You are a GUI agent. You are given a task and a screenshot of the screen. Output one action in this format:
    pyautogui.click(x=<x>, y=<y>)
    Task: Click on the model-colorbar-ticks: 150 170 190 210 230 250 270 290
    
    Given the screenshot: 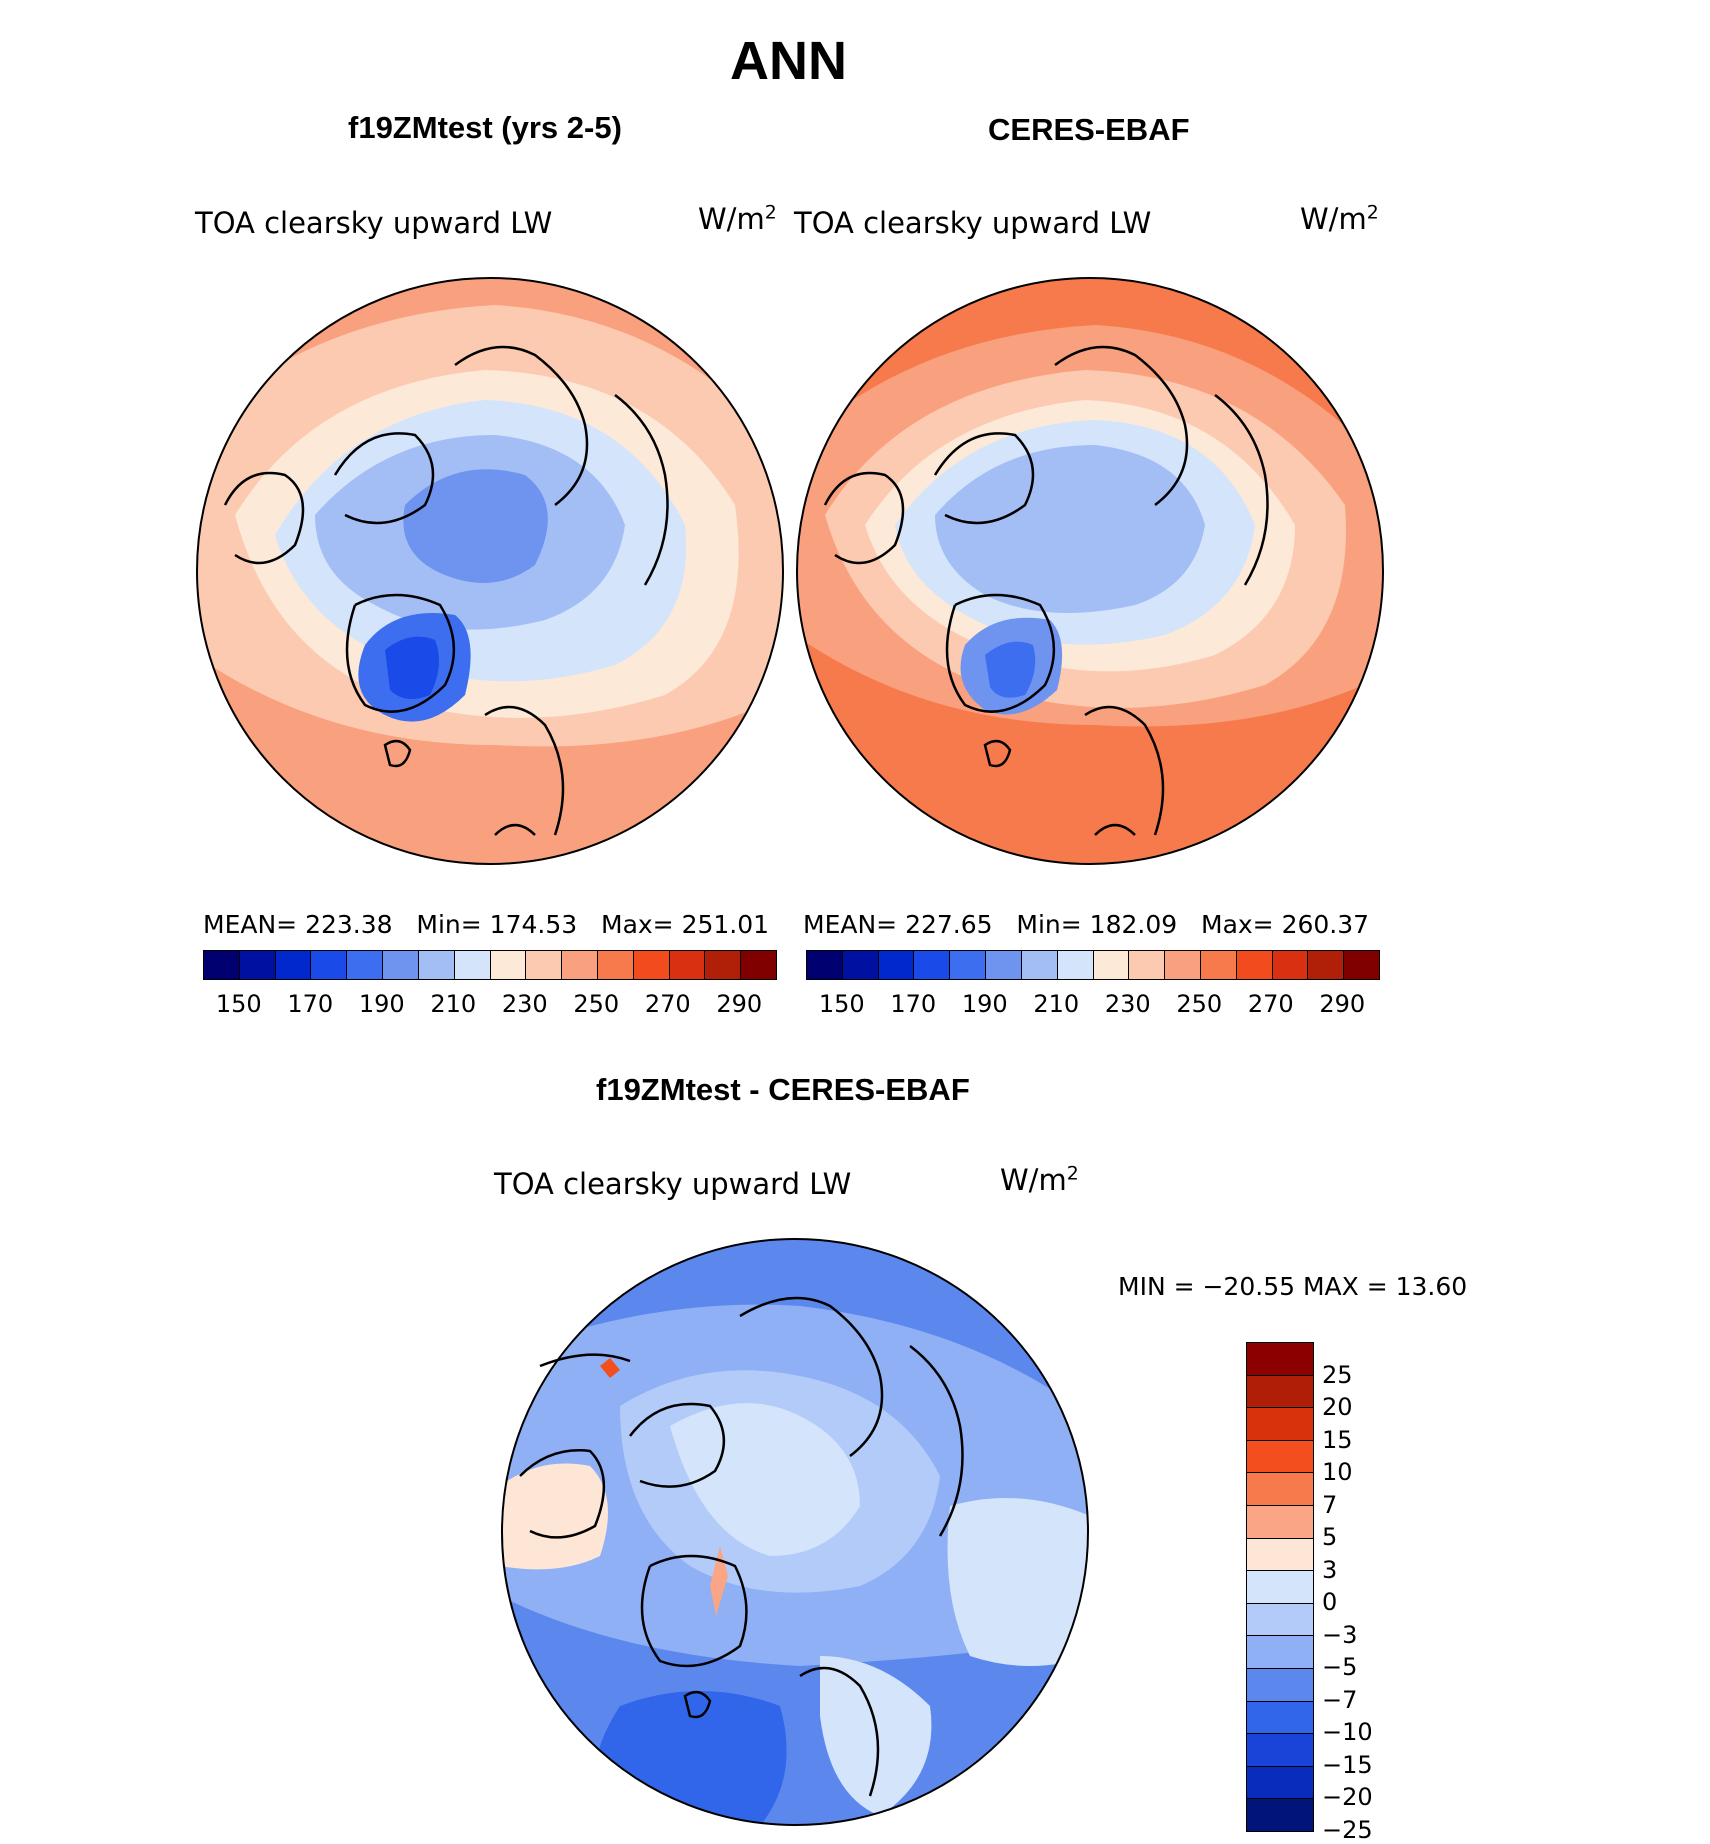 What is the action you would take?
    pyautogui.click(x=489, y=1005)
    